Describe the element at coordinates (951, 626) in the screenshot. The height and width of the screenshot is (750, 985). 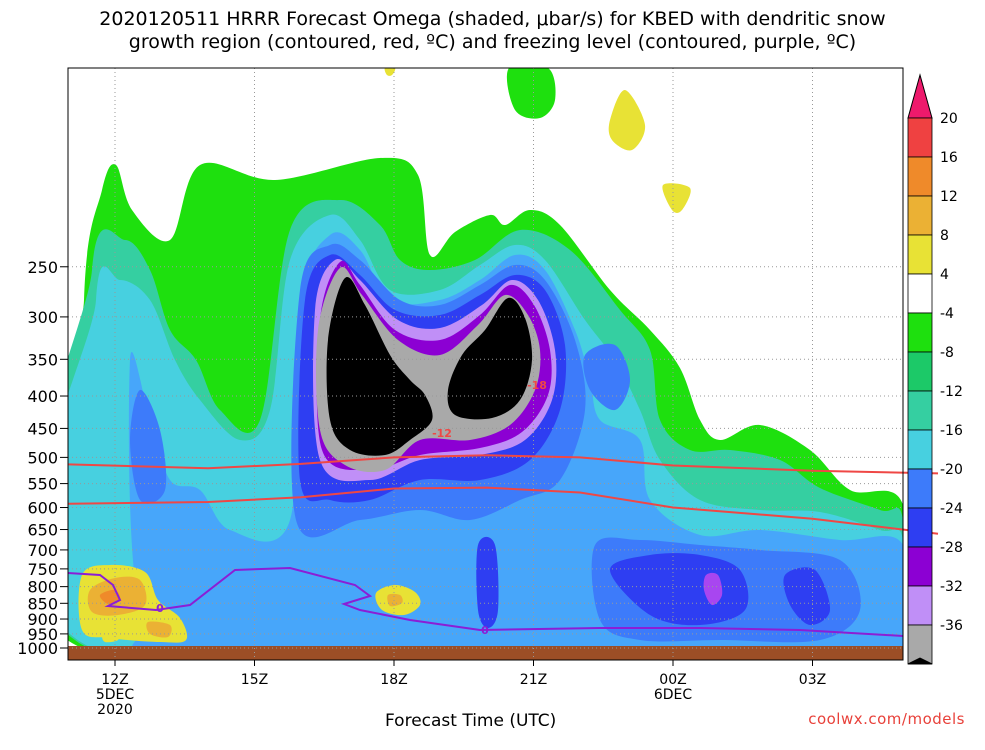
I see `colorbar-label: -36` at that location.